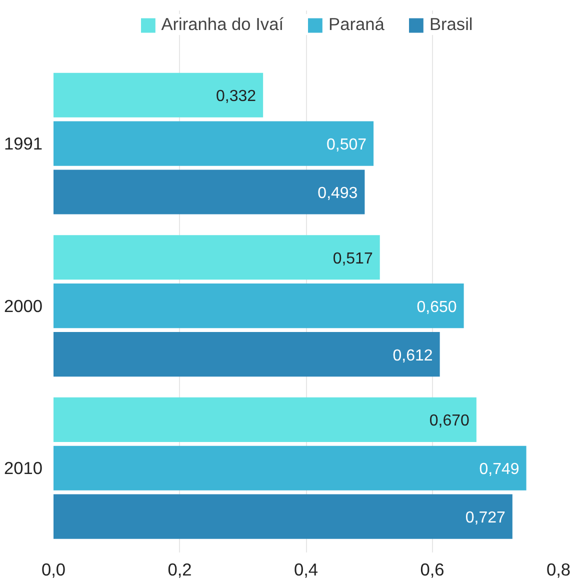  What do you see at coordinates (23, 144) in the screenshot?
I see `y-tick-label: 1991` at bounding box center [23, 144].